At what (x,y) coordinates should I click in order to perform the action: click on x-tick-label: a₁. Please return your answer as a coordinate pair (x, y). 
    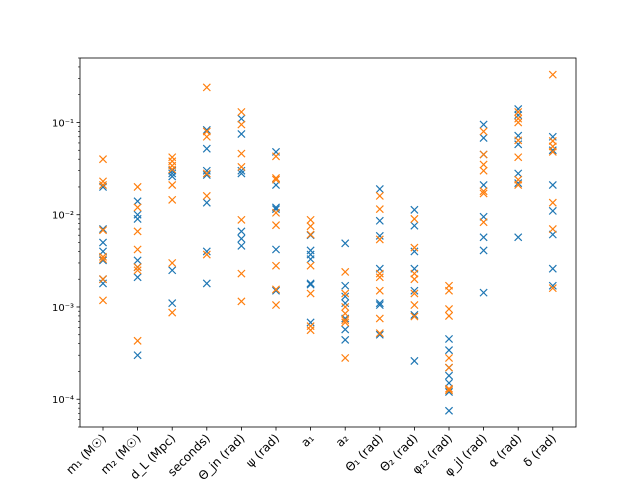
    Looking at the image, I should click on (307, 440).